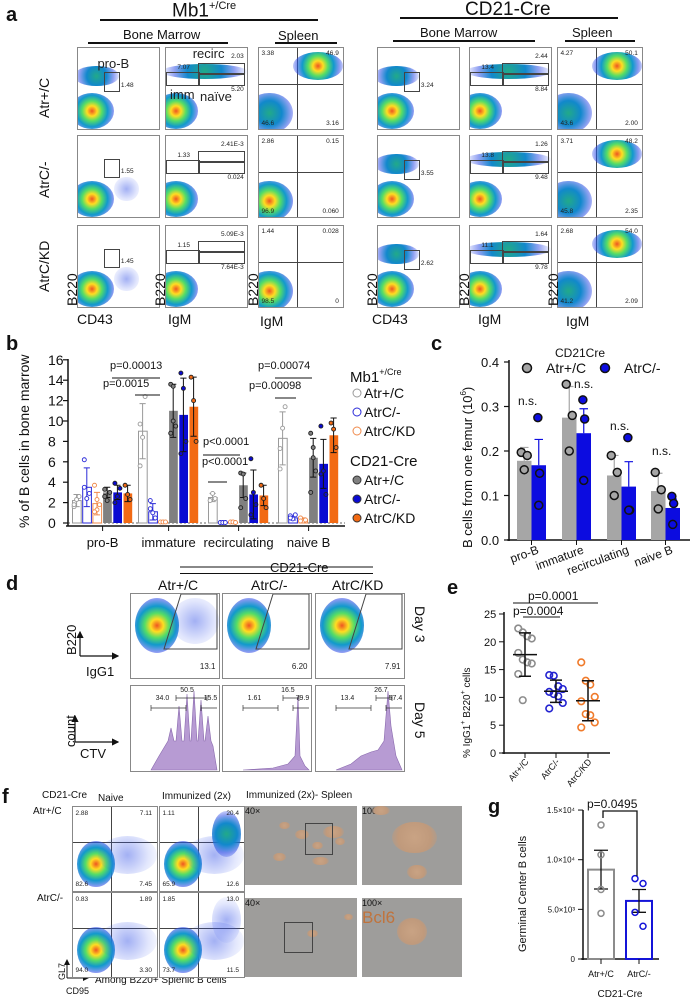 This screenshot has height=1000, width=690. I want to click on naive-gate, so click(221, 80).